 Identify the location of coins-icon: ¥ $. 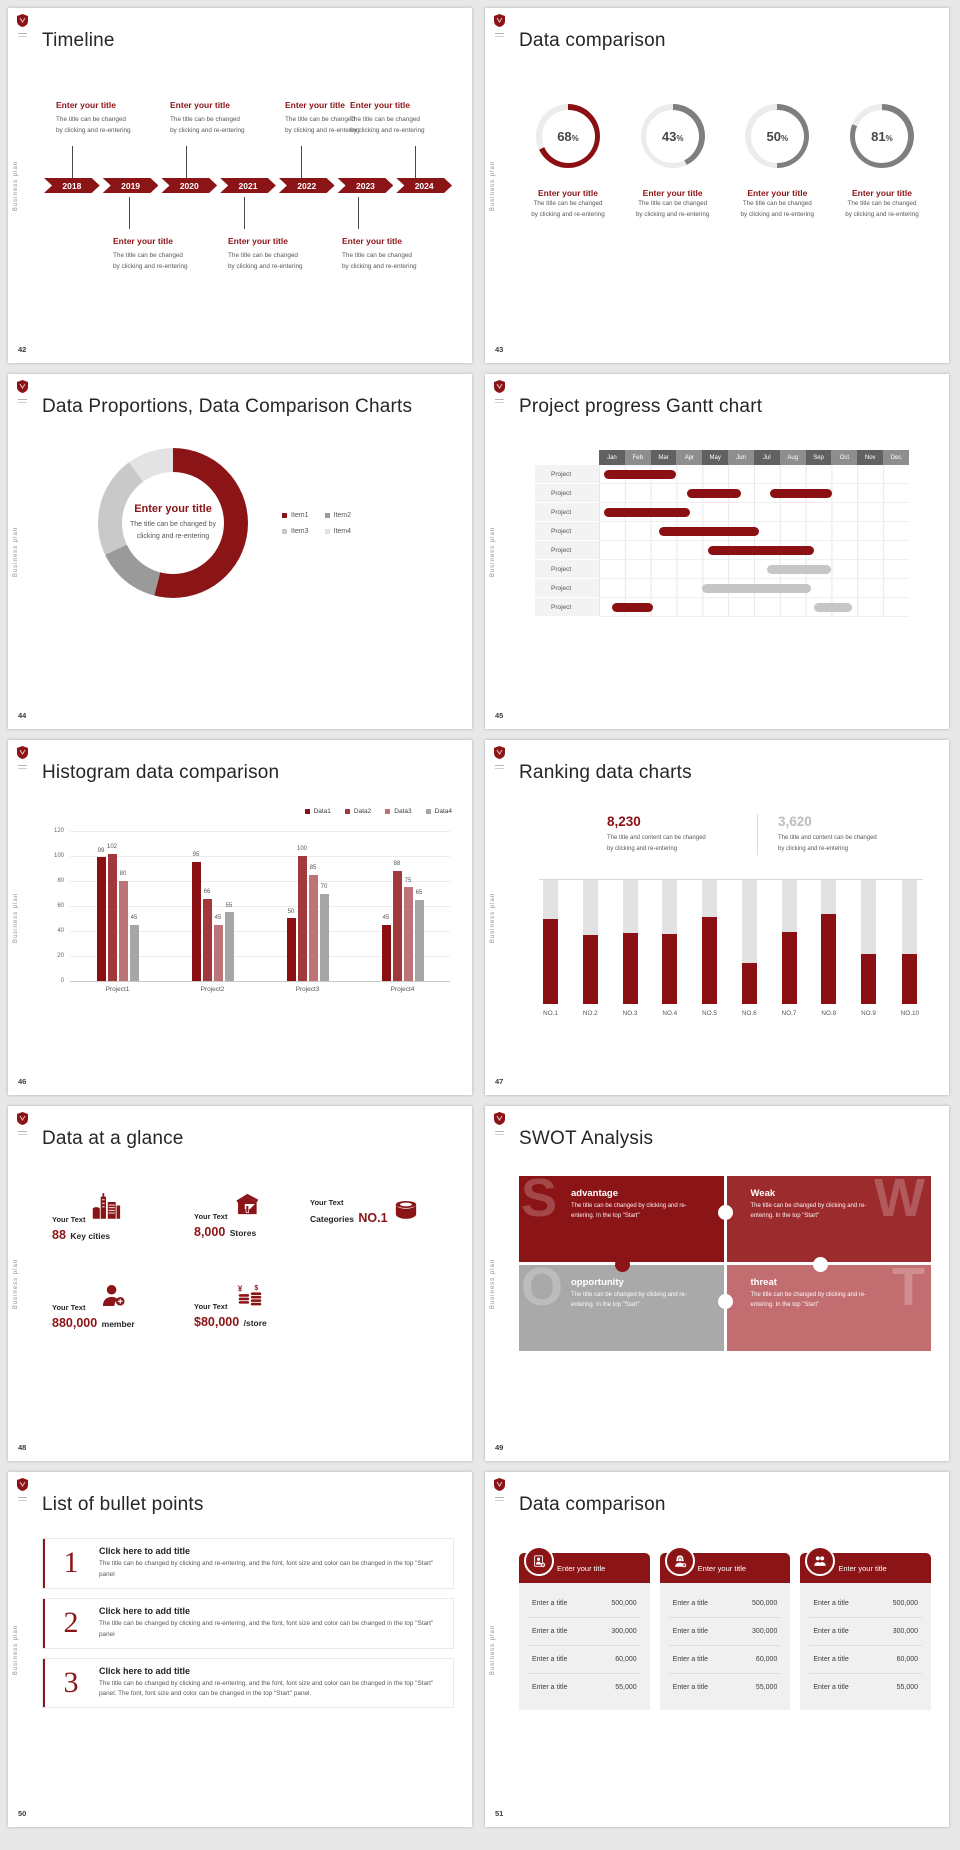
(252, 1297).